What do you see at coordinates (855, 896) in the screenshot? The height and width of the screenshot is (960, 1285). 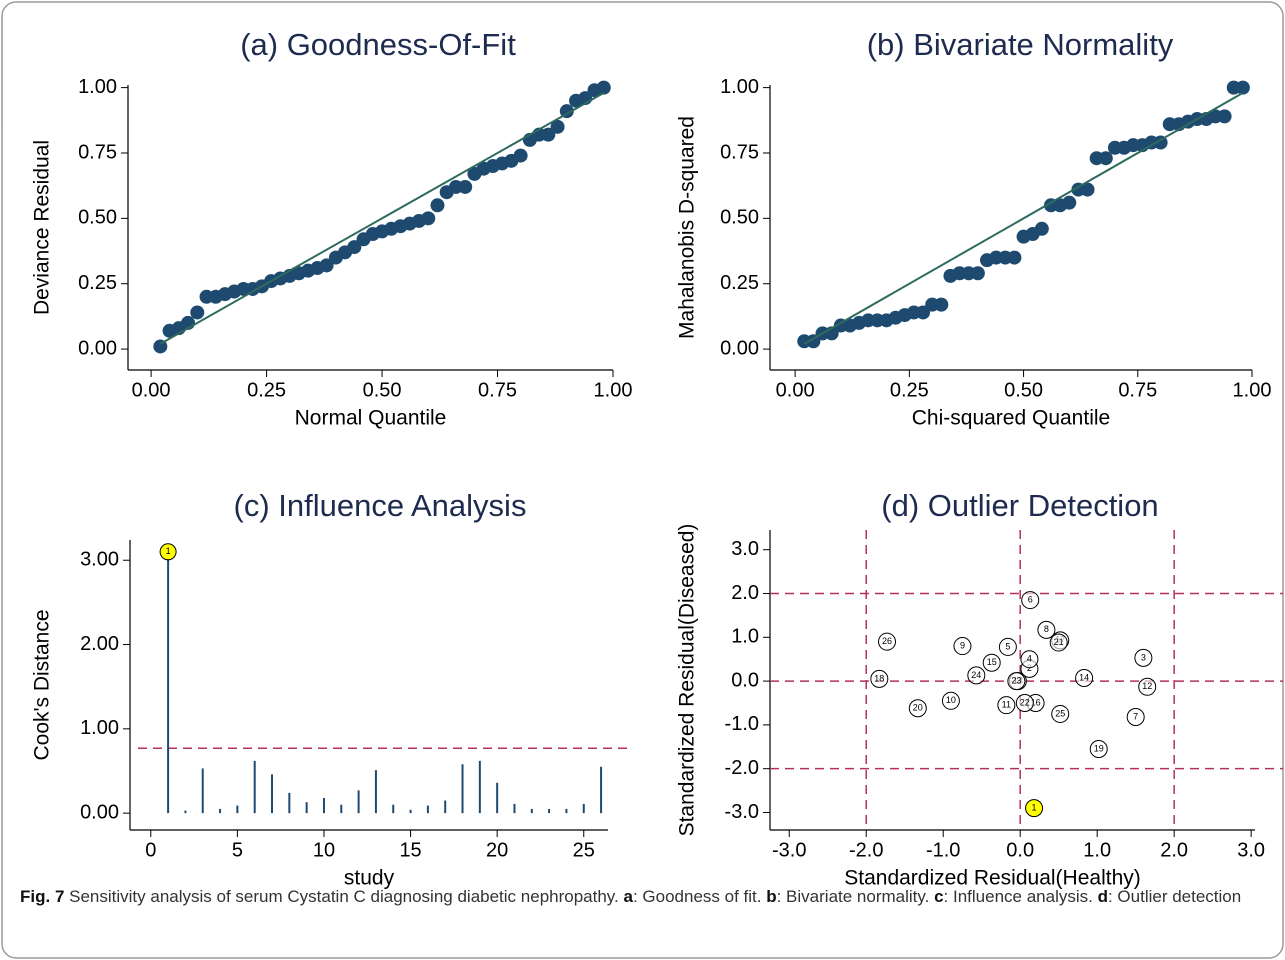 I see `caption-text: : Bivariate normality.` at bounding box center [855, 896].